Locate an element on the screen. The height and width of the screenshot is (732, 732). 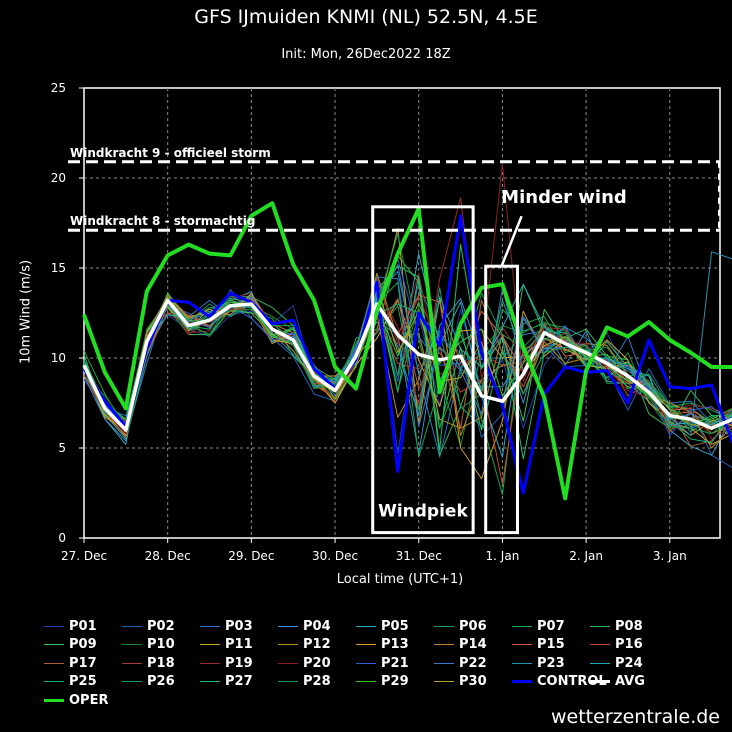
x-tick-label: 1. Jan is located at coordinates (503, 556).